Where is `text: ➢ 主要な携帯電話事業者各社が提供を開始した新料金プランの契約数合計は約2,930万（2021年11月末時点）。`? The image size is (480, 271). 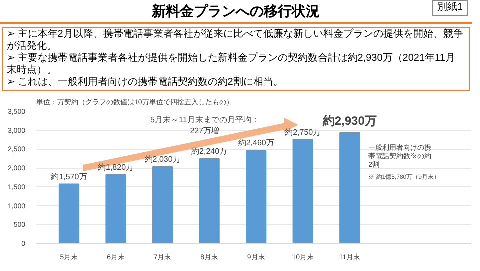 text: ➢ 主要な携帯電話事業者各社が提供を開始した新料金プランの契約数合計は約2,930万（2021年11月末時点）。 is located at coordinates (231, 64).